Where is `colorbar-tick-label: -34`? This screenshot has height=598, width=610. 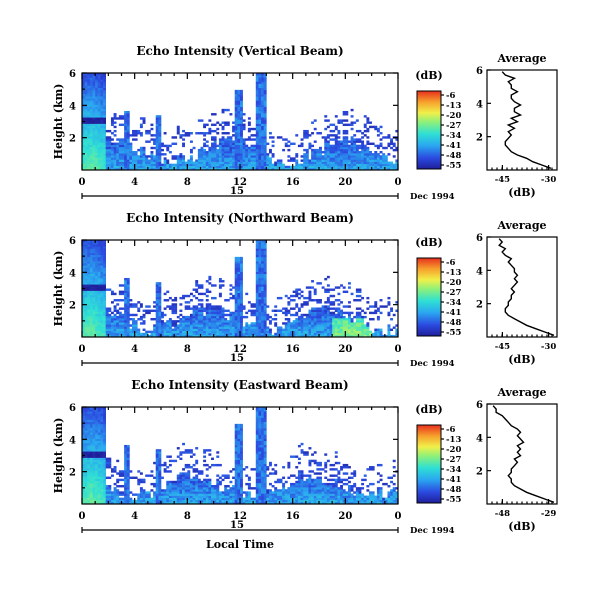 colorbar-tick-label: -34 is located at coordinates (453, 303).